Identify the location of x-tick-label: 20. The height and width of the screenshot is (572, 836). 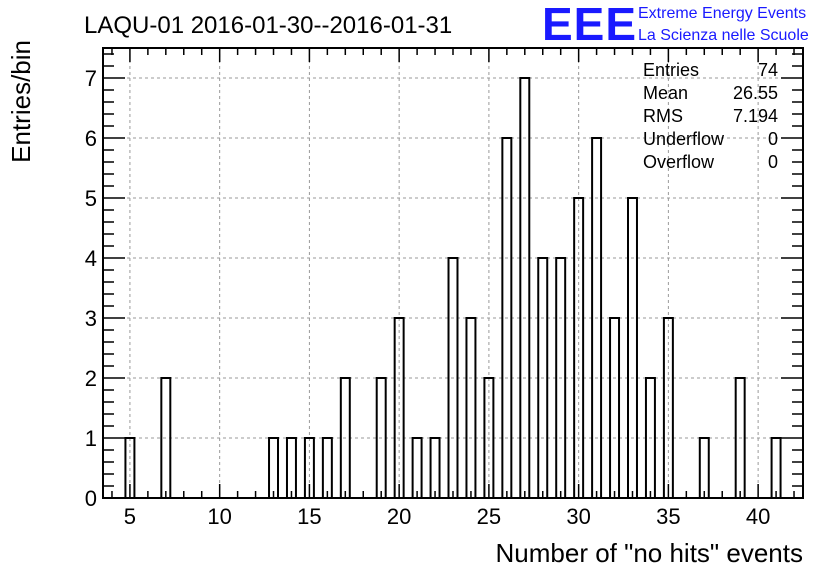
(399, 516).